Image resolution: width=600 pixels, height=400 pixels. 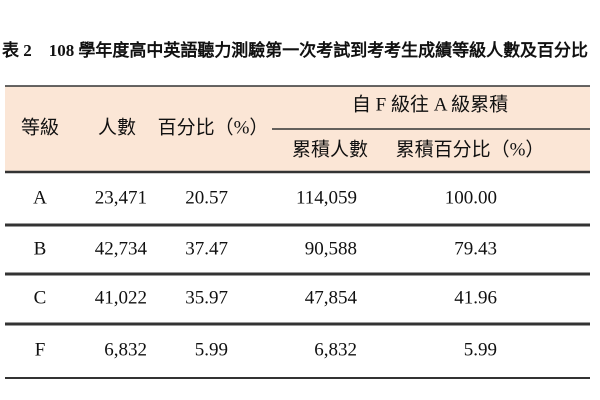 What do you see at coordinates (330, 149) in the screenshot?
I see `subheader-cell: 累積人數` at bounding box center [330, 149].